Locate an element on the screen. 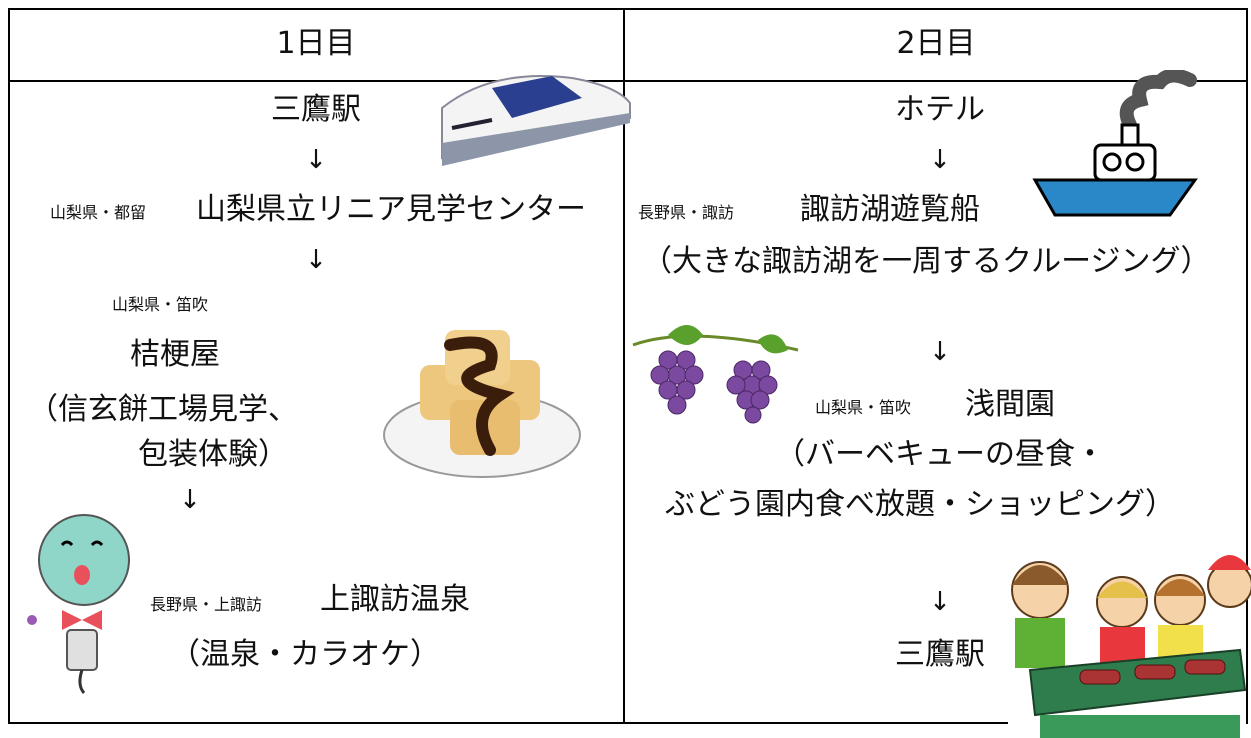 The image size is (1251, 738). grapes-illustration is located at coordinates (715, 374).